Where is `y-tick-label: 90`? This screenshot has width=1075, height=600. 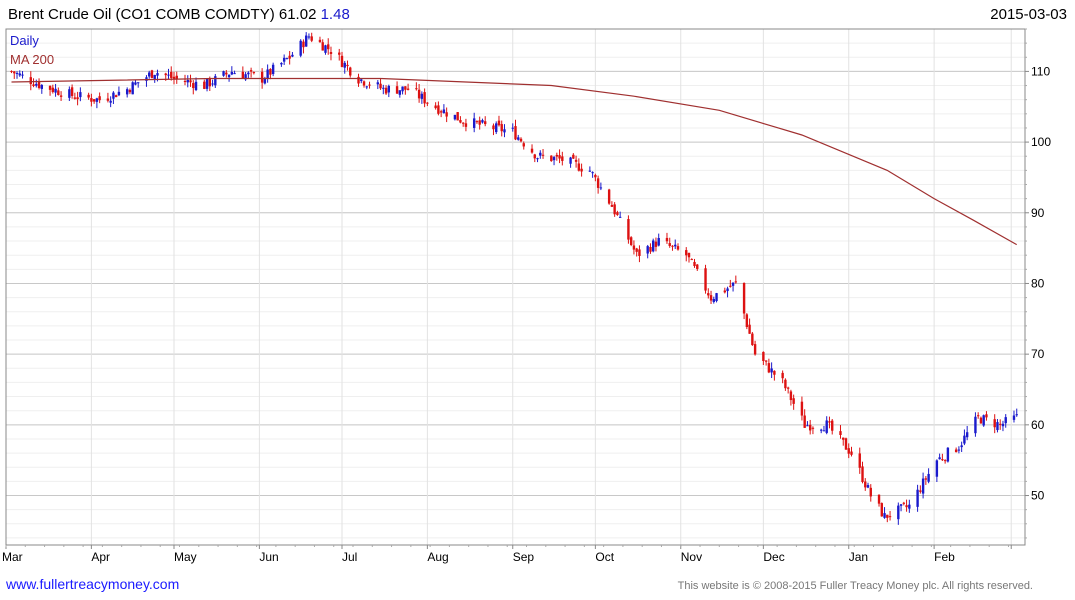 y-tick-label: 90 is located at coordinates (1038, 213).